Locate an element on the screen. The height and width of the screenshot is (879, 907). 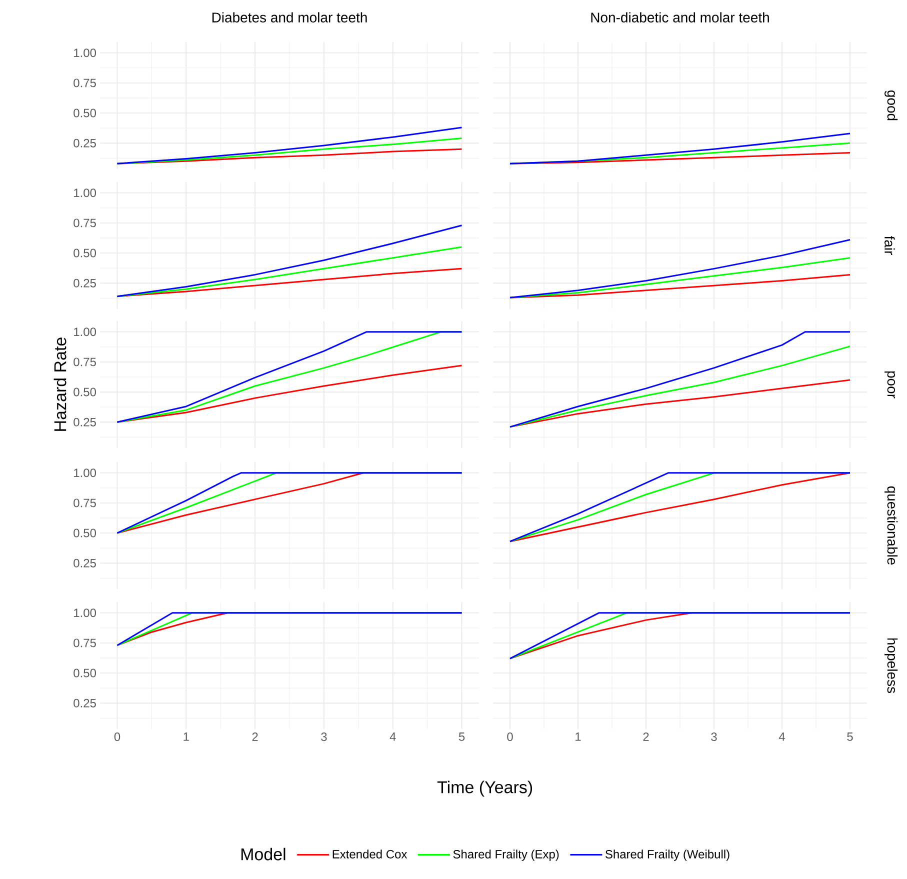
chart-title: Diabetes and molar teeth is located at coordinates (289, 17).